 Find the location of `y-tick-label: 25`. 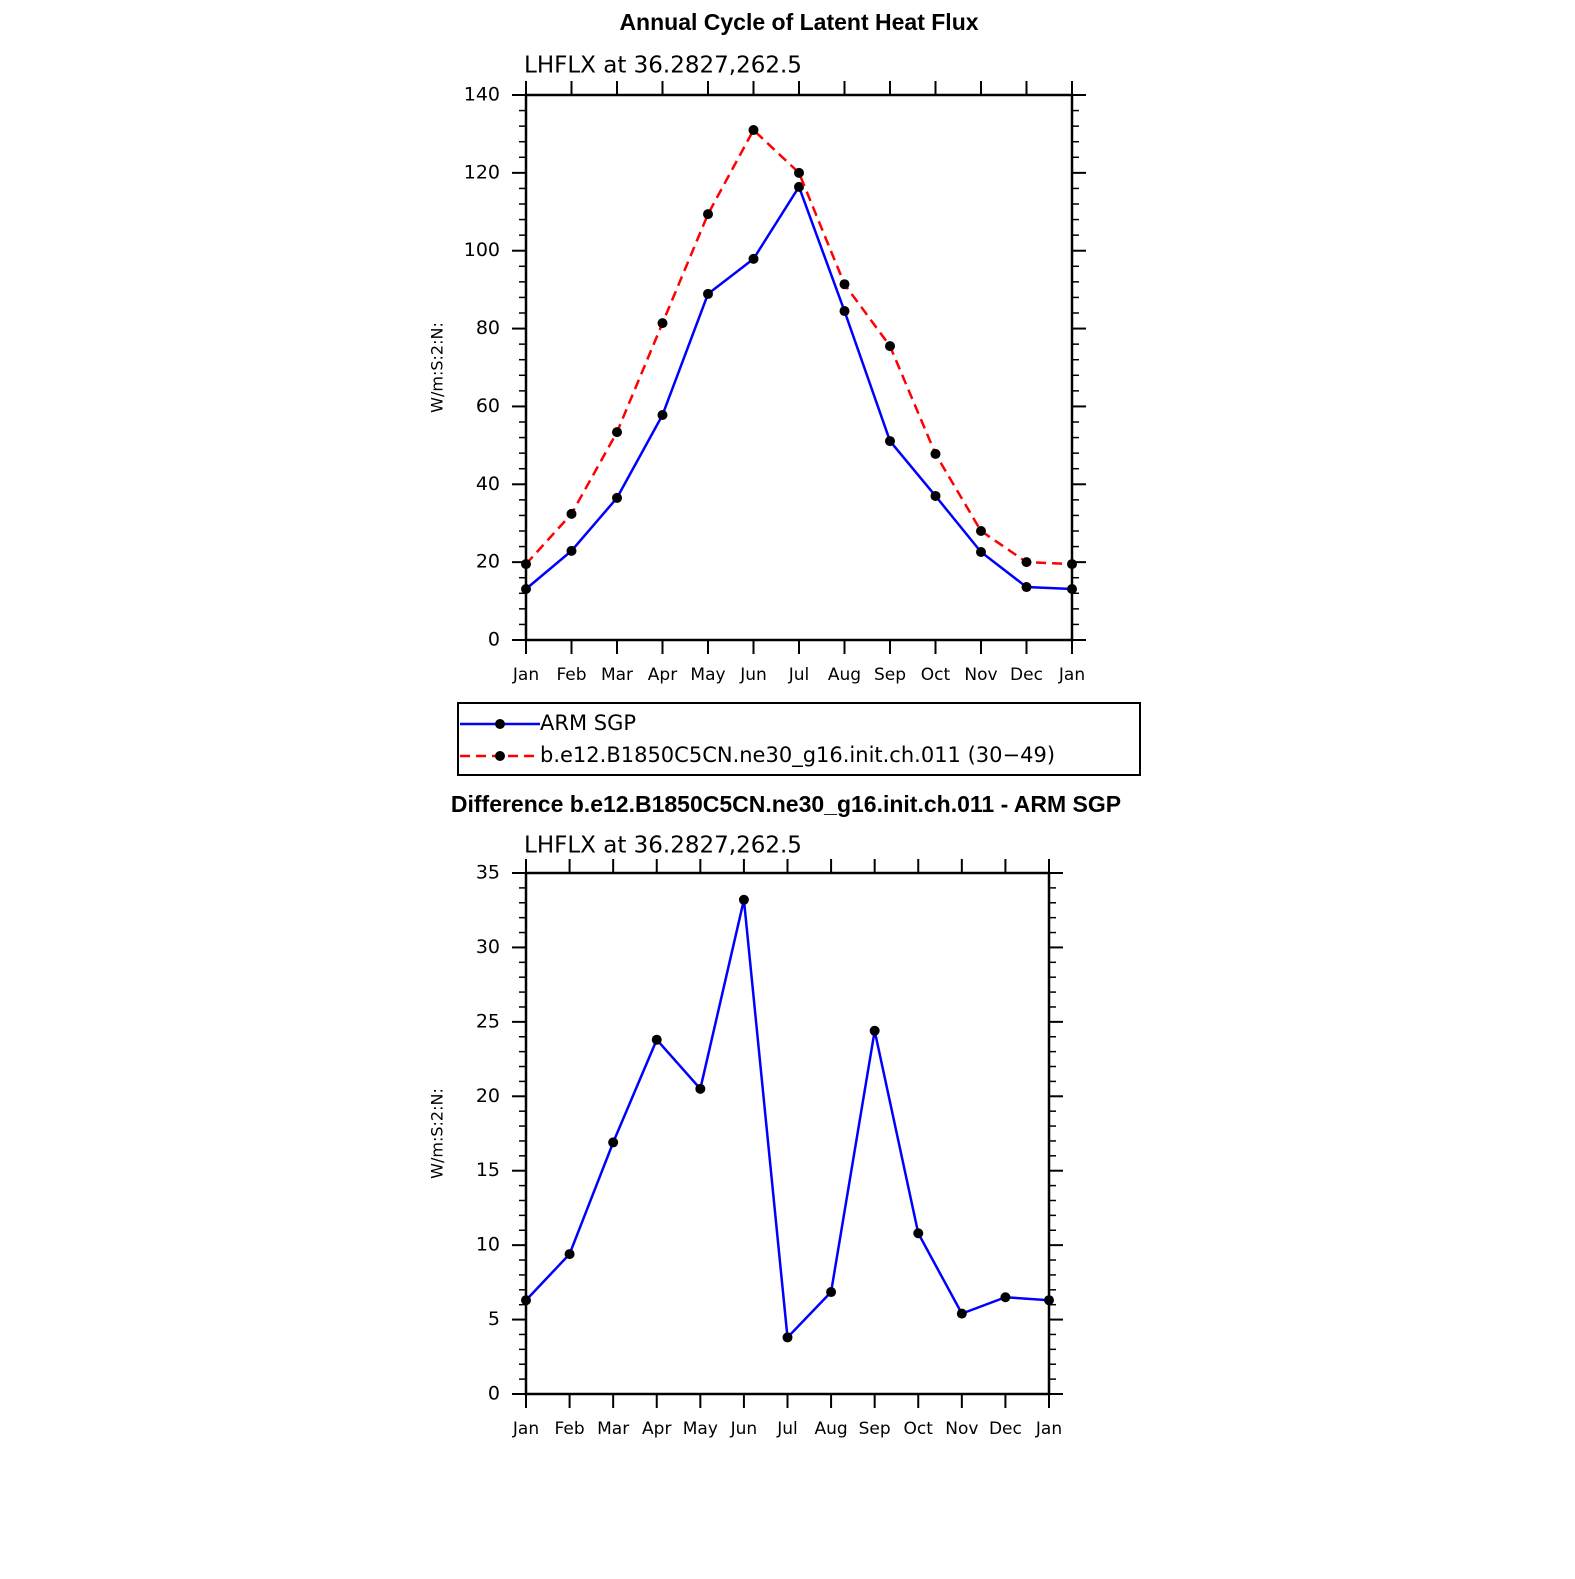

y-tick-label: 25 is located at coordinates (488, 1021).